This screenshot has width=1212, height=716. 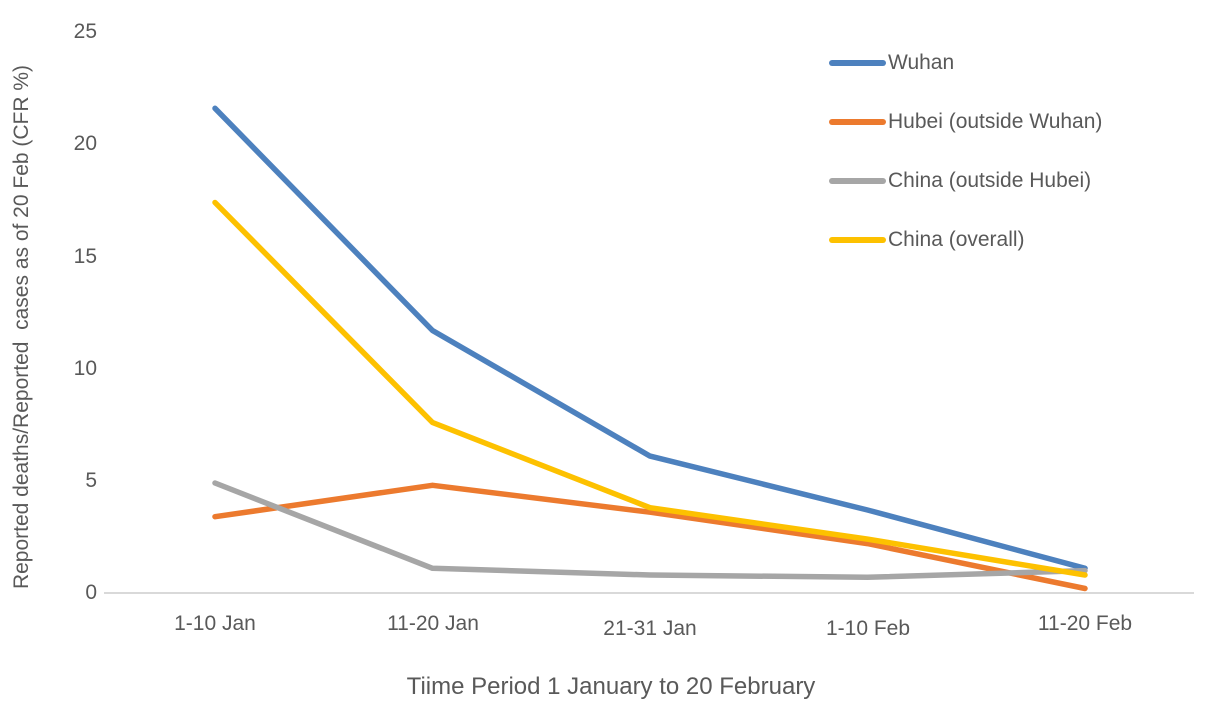 I want to click on legend-swatch-hubei-outside-wuhan, so click(x=857, y=122).